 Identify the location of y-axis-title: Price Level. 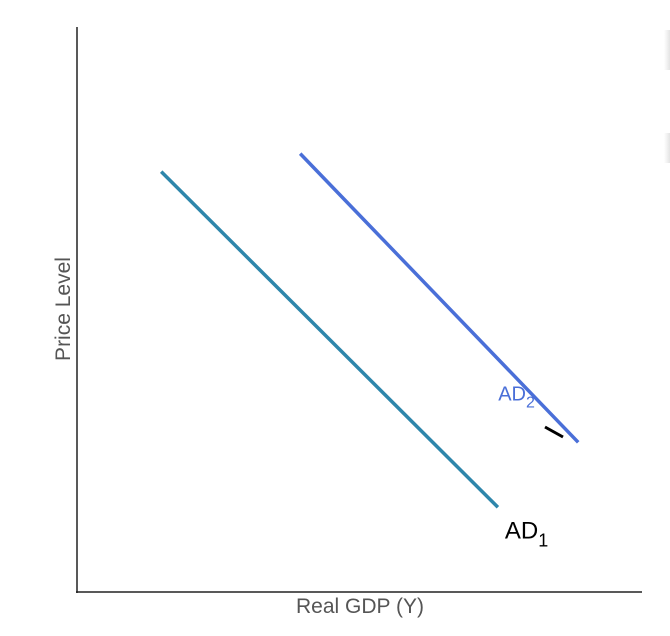
(63, 309).